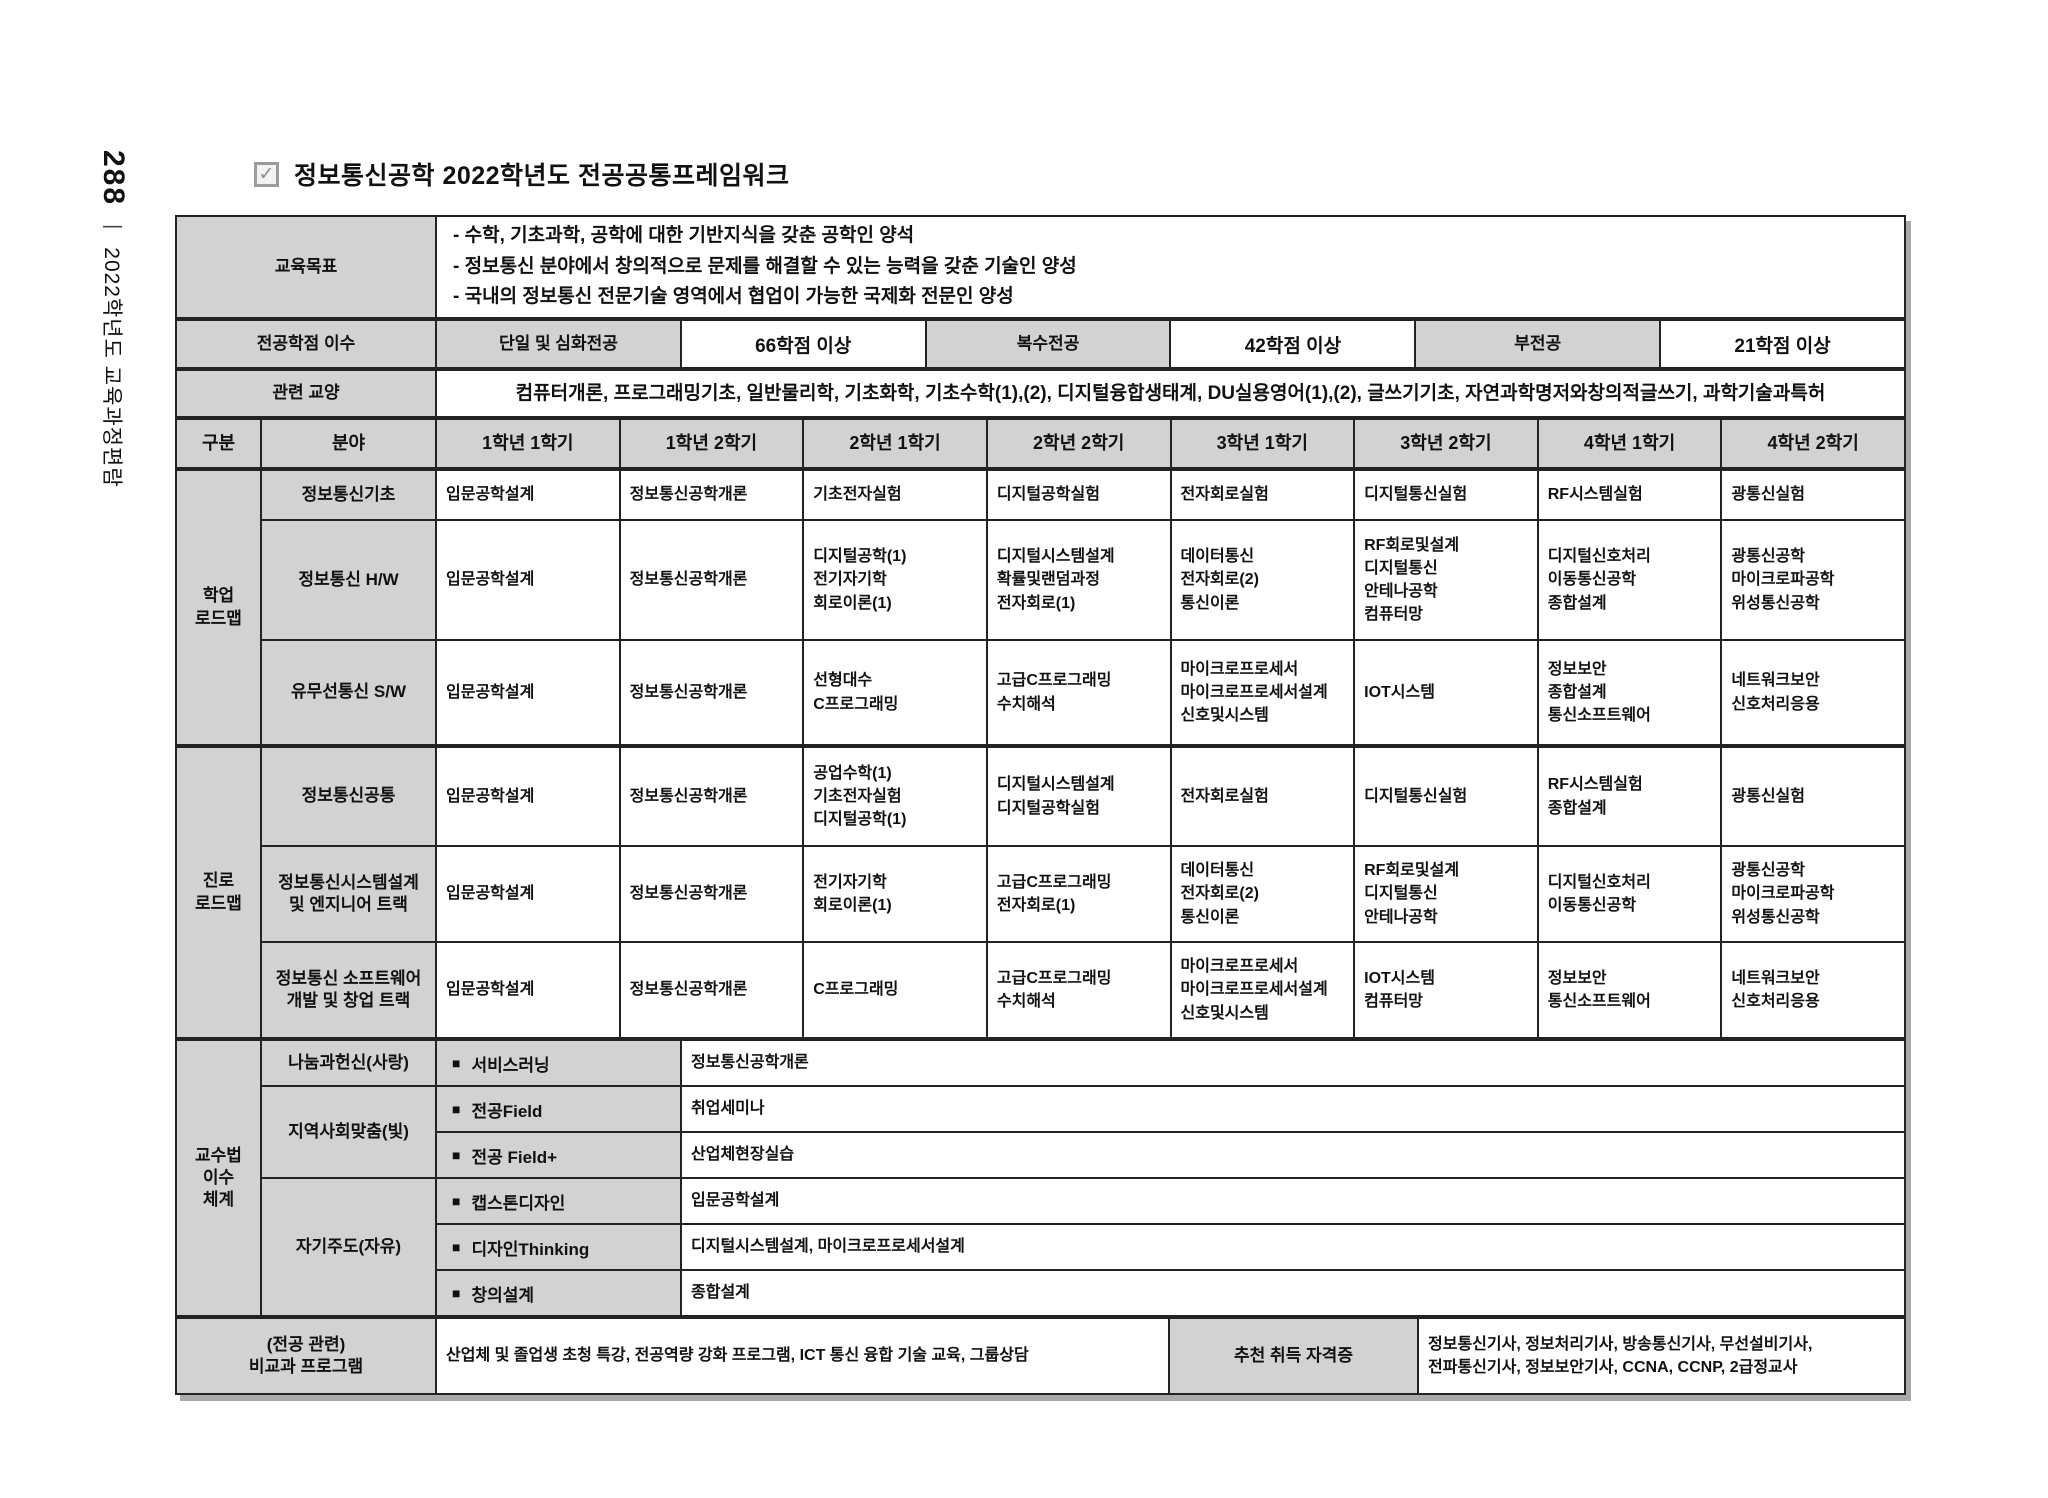 The width and height of the screenshot is (2048, 1498). I want to click on section-body: 나눔과헌신(사랑) ■ 서비스러닝 정보통신공학개론 지역사회맞춤(빛), so click(1083, 1178).